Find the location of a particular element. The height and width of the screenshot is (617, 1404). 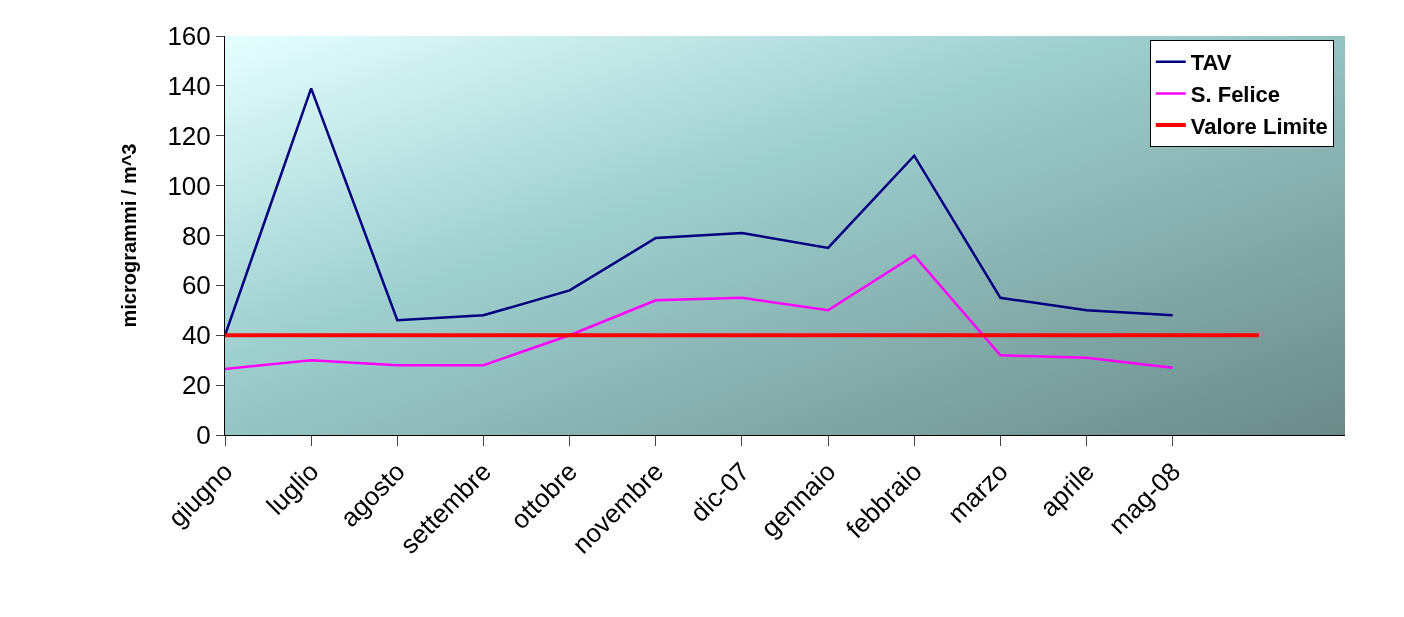

y-tick-label: 160 is located at coordinates (189, 36).